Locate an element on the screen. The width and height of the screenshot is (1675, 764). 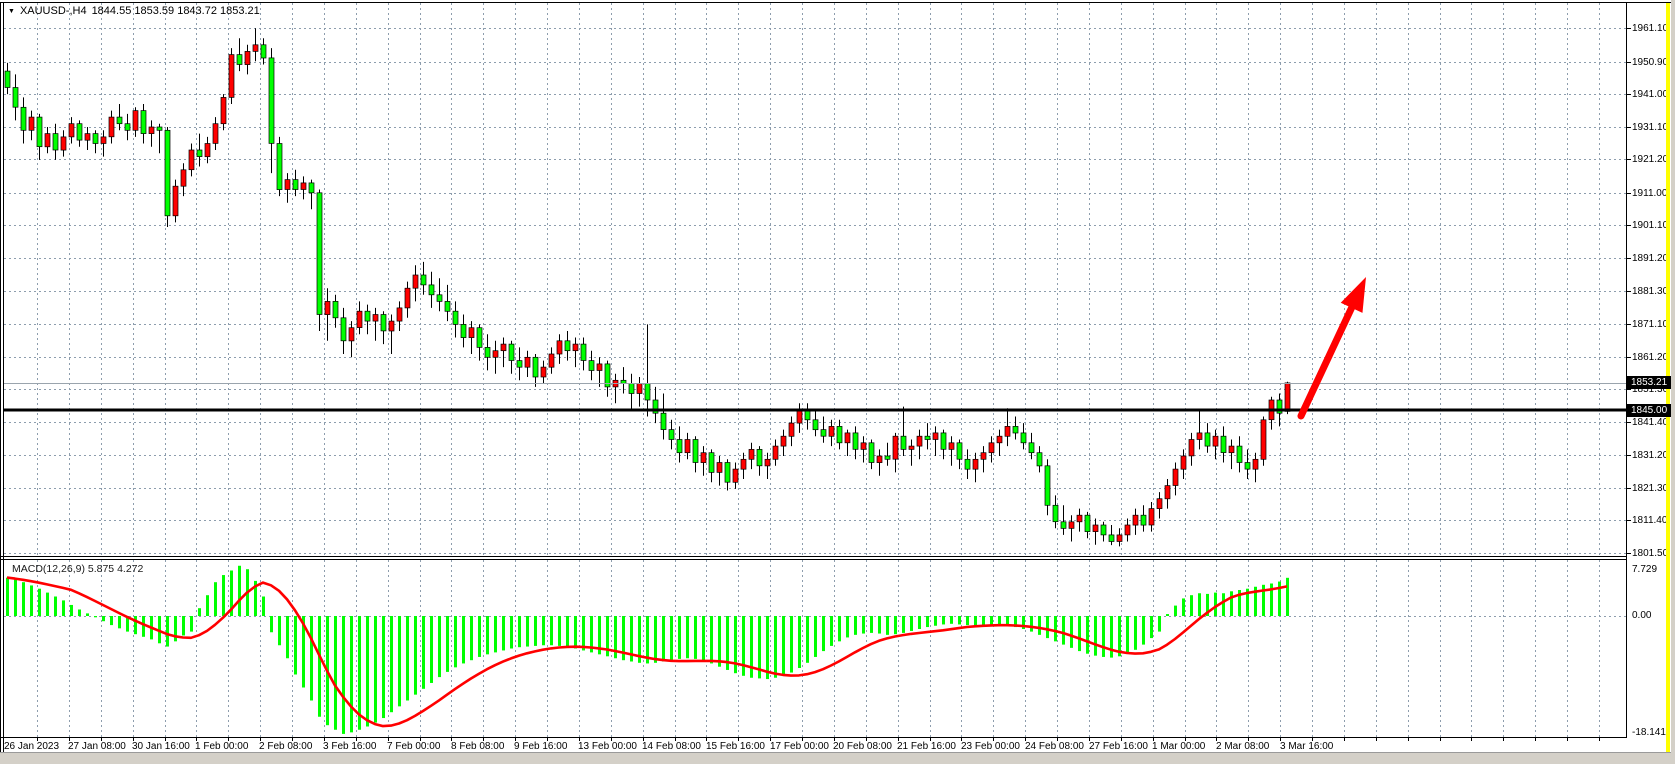
price-axis-label: 1950.90 is located at coordinates (1650, 62).